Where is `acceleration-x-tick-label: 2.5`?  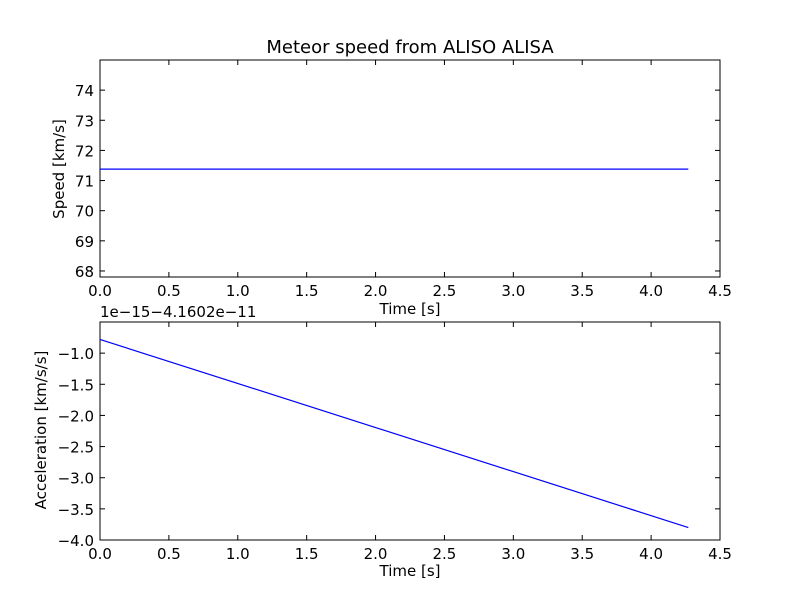
acceleration-x-tick-label: 2.5 is located at coordinates (445, 554).